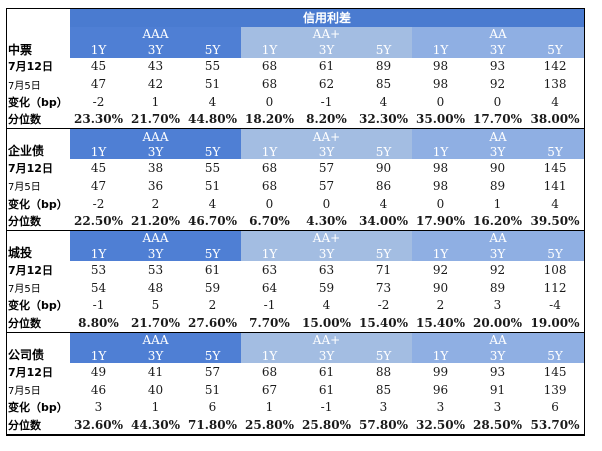 This screenshot has width=602, height=451. I want to click on cell-value: 23.30%, so click(98, 120).